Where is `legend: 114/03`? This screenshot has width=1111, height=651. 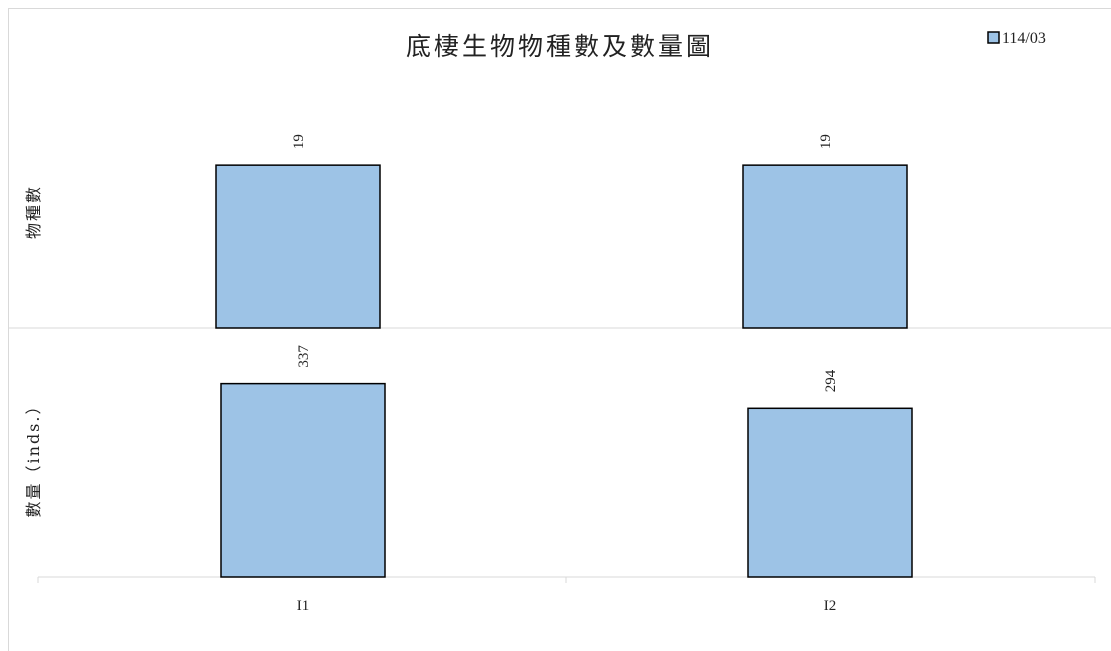 legend: 114/03 is located at coordinates (1016, 38).